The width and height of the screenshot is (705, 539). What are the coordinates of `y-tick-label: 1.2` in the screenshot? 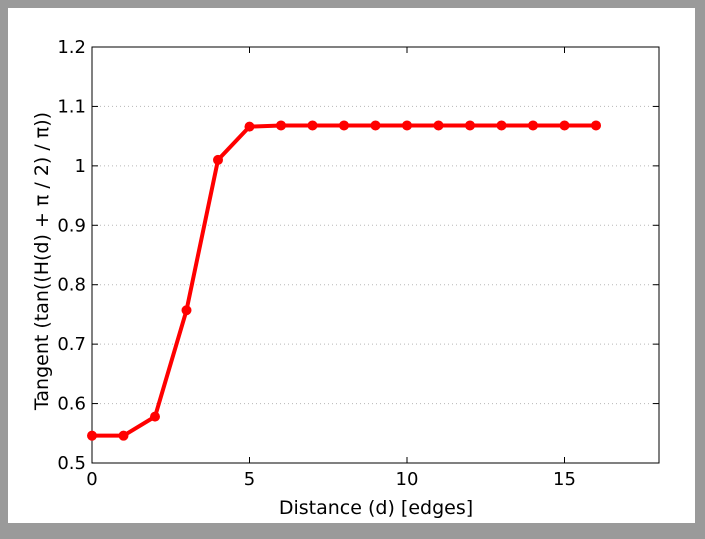 It's located at (71, 47).